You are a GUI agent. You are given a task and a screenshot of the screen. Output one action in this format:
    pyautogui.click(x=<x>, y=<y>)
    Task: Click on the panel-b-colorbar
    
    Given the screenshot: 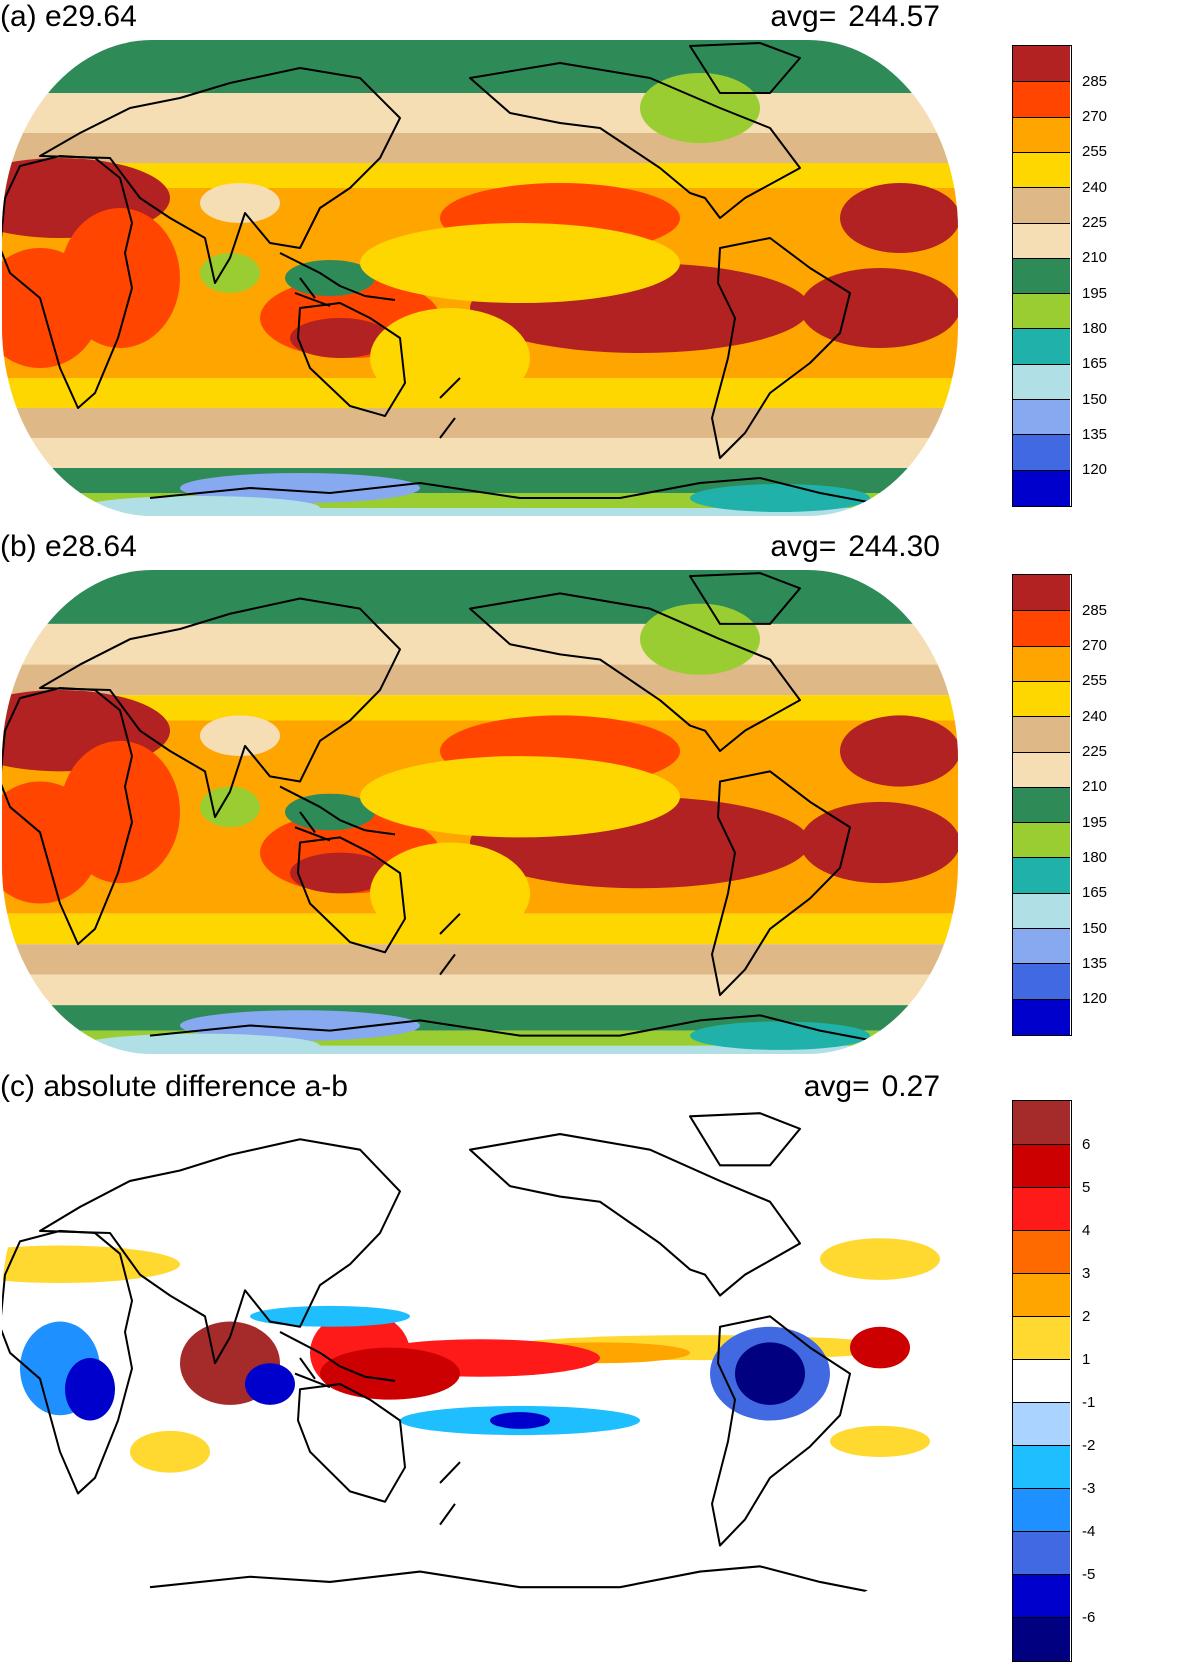 What is the action you would take?
    pyautogui.click(x=1042, y=805)
    